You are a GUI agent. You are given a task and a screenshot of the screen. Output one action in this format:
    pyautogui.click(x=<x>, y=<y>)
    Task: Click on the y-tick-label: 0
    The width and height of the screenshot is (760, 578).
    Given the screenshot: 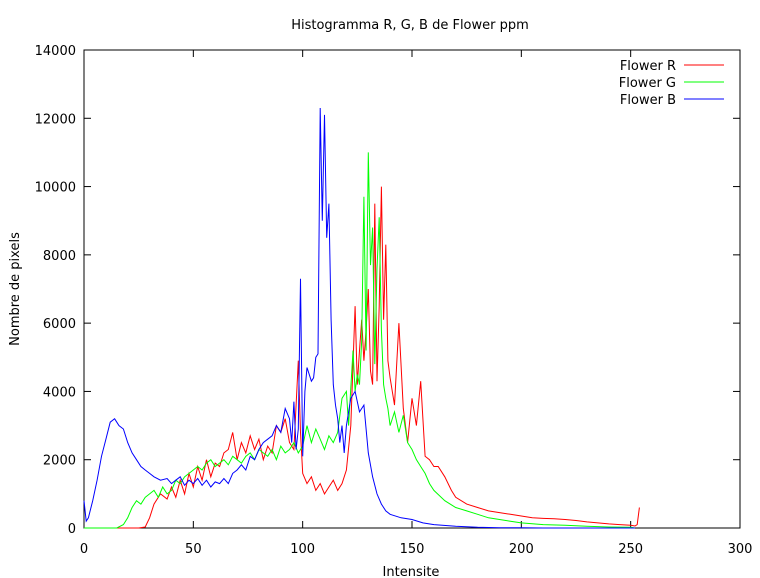 What is the action you would take?
    pyautogui.click(x=72, y=529)
    